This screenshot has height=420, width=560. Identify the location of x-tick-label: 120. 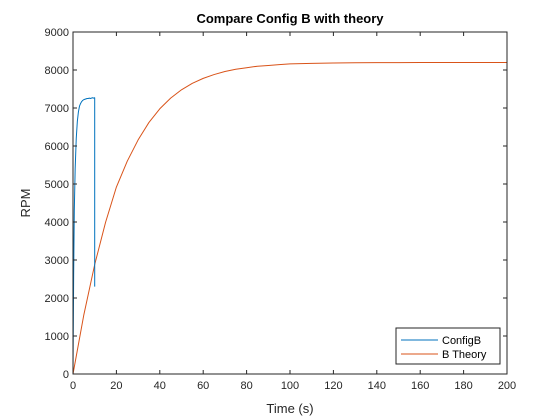
(333, 386).